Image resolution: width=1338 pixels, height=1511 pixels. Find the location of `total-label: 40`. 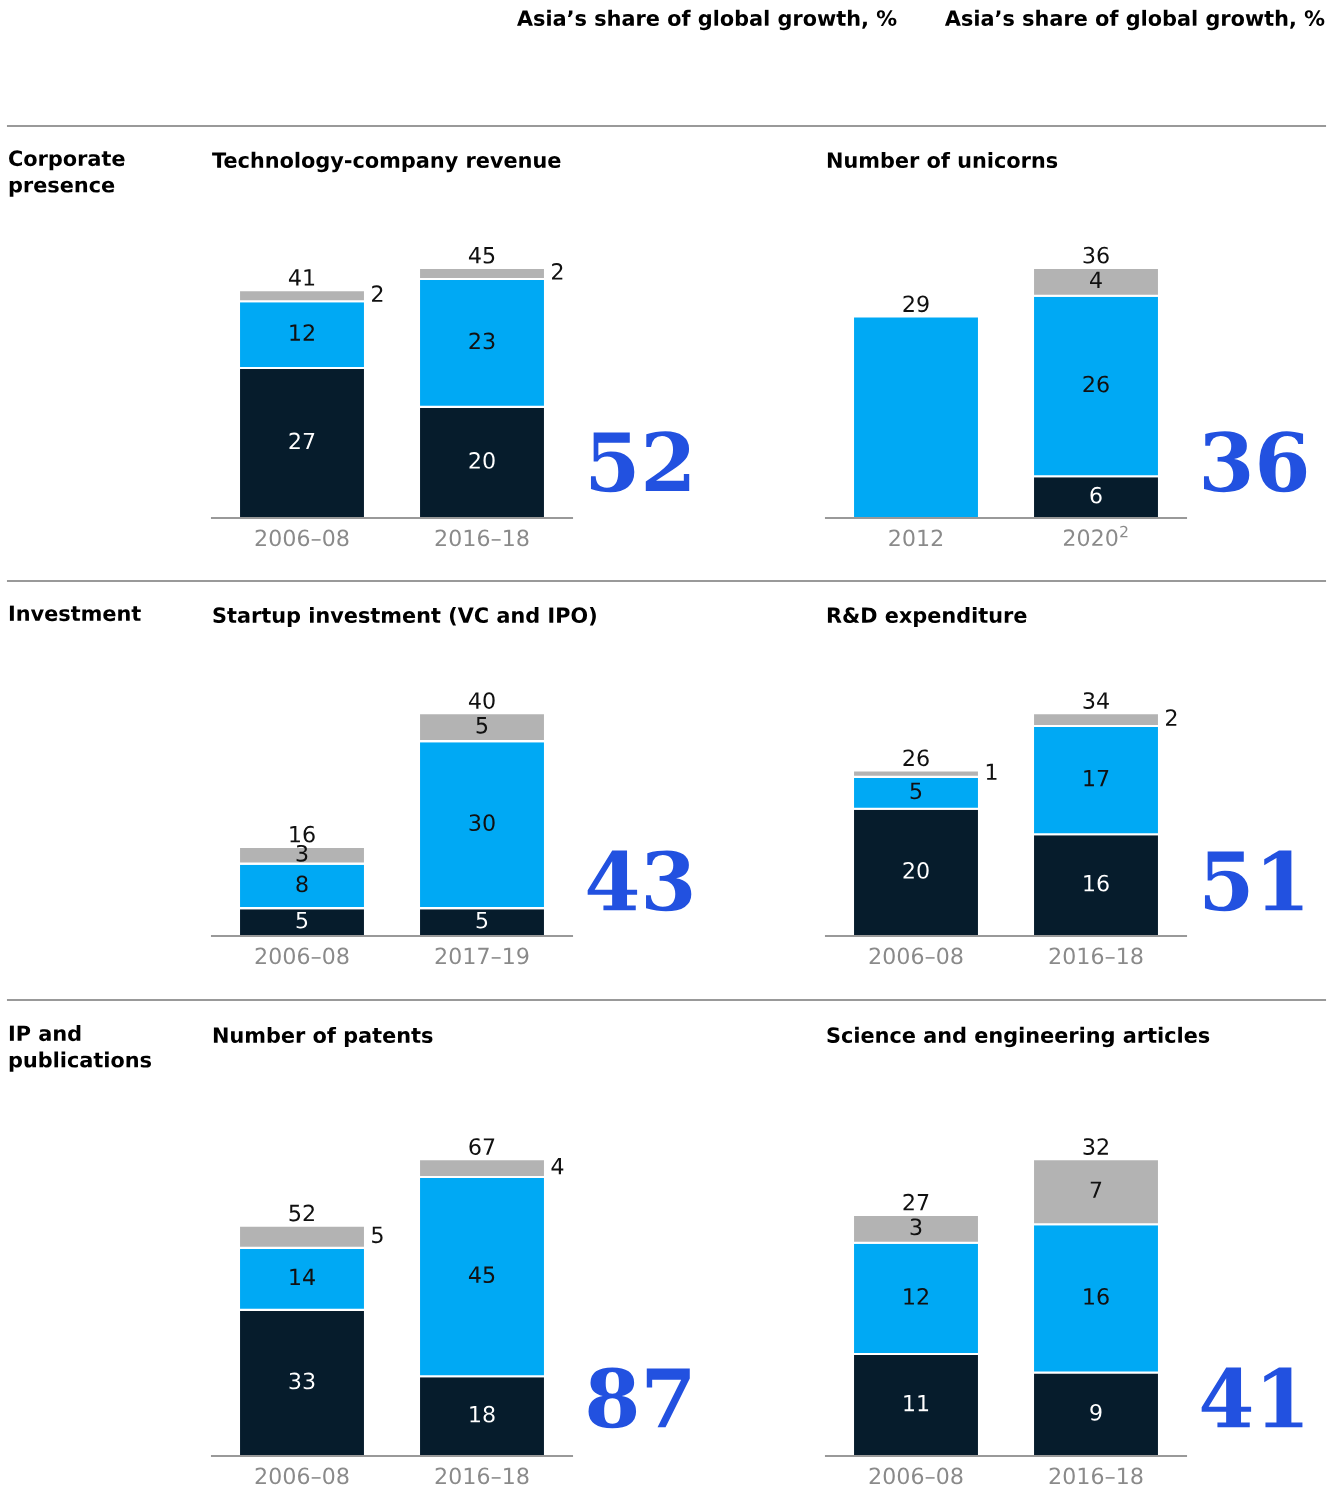

total-label: 40 is located at coordinates (481, 700).